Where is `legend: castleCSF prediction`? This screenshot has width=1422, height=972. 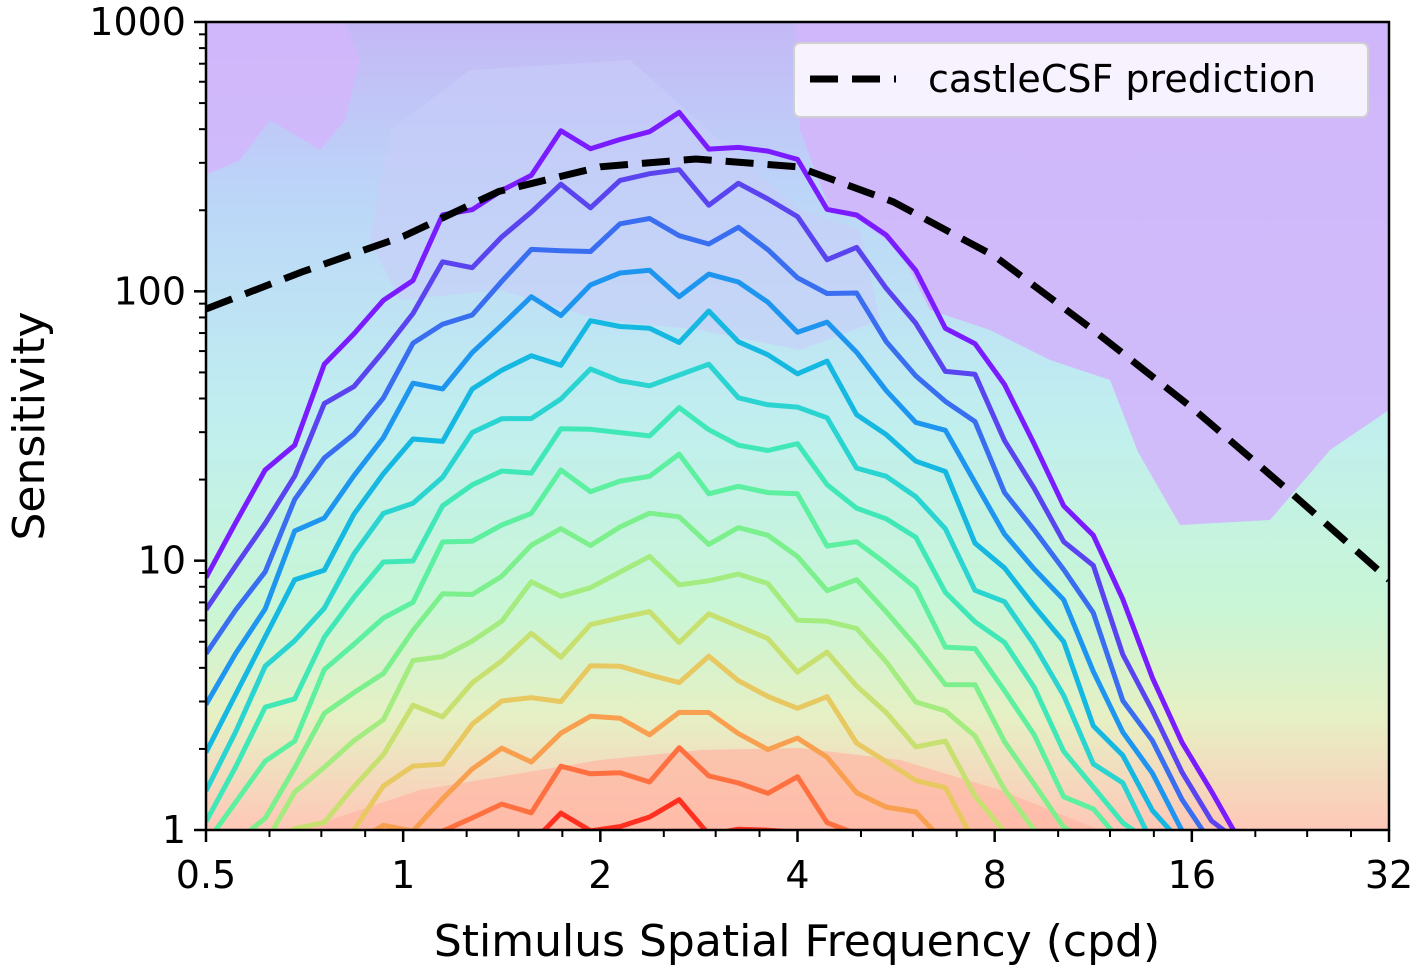
legend: castleCSF prediction is located at coordinates (1081, 80).